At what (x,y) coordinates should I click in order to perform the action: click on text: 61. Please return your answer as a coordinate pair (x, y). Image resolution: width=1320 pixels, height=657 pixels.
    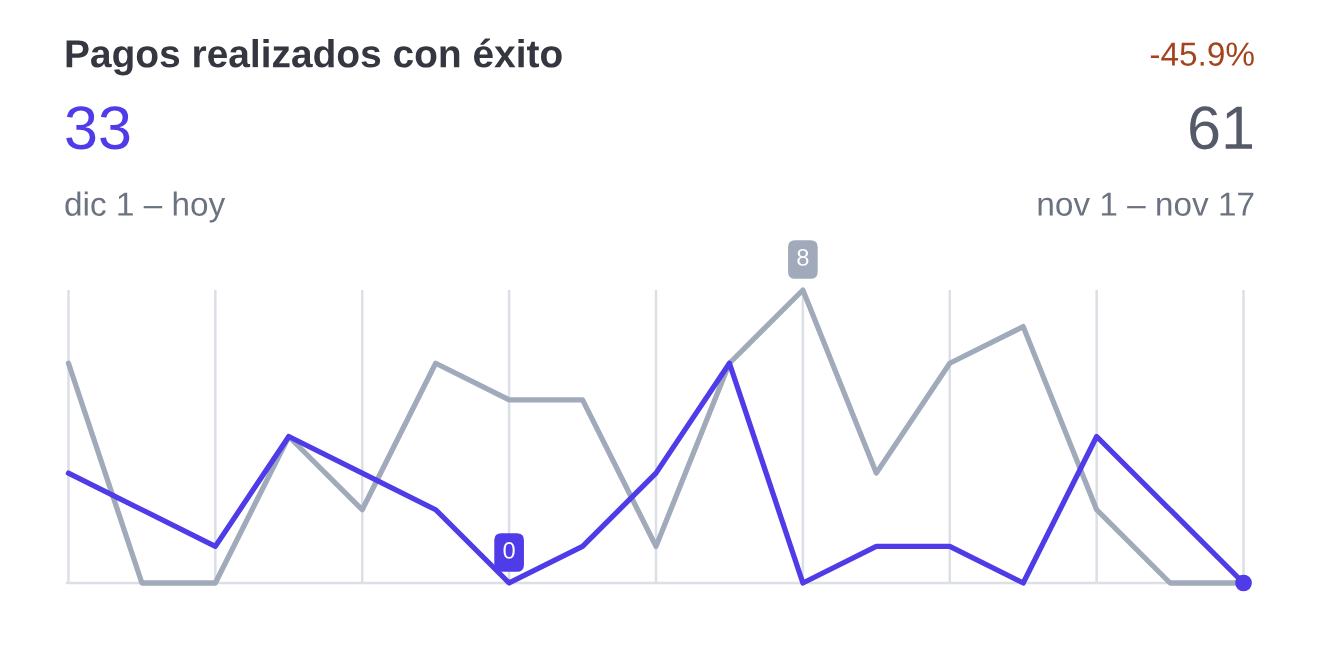
    Looking at the image, I should click on (1221, 128).